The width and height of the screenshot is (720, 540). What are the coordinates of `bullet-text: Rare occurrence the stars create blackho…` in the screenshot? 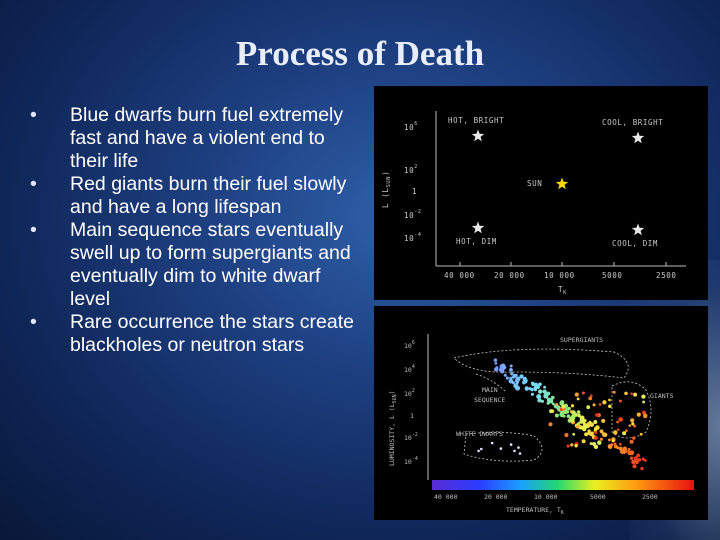 It's located at (212, 333).